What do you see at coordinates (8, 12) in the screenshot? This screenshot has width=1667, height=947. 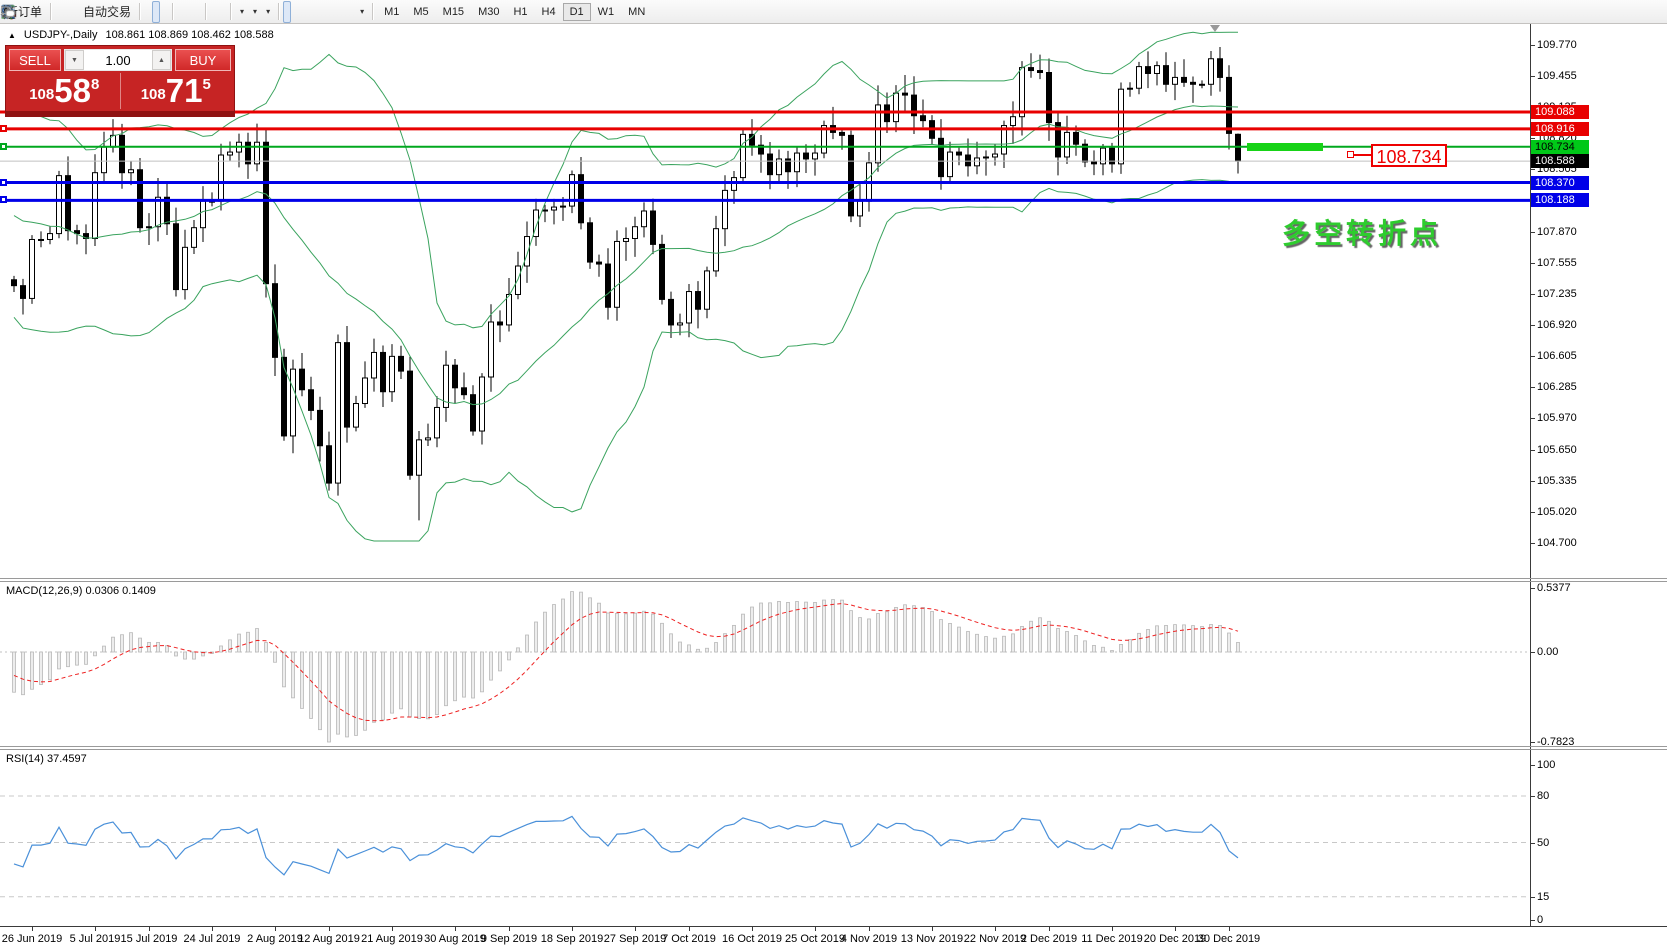 I see `chat-icon` at bounding box center [8, 12].